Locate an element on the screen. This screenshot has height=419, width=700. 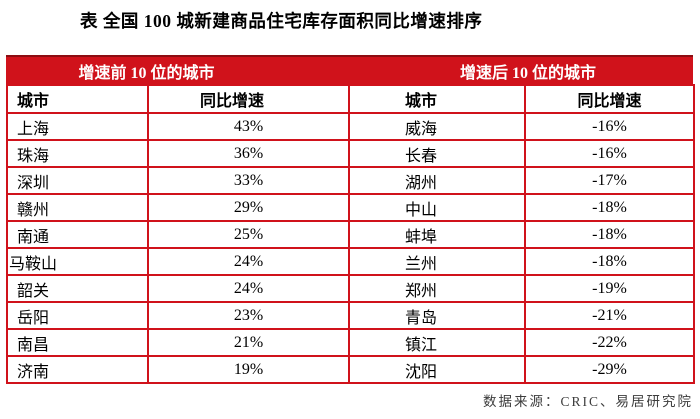
table-row: 深圳 33% 湖州 -17% is located at coordinates (350, 180).